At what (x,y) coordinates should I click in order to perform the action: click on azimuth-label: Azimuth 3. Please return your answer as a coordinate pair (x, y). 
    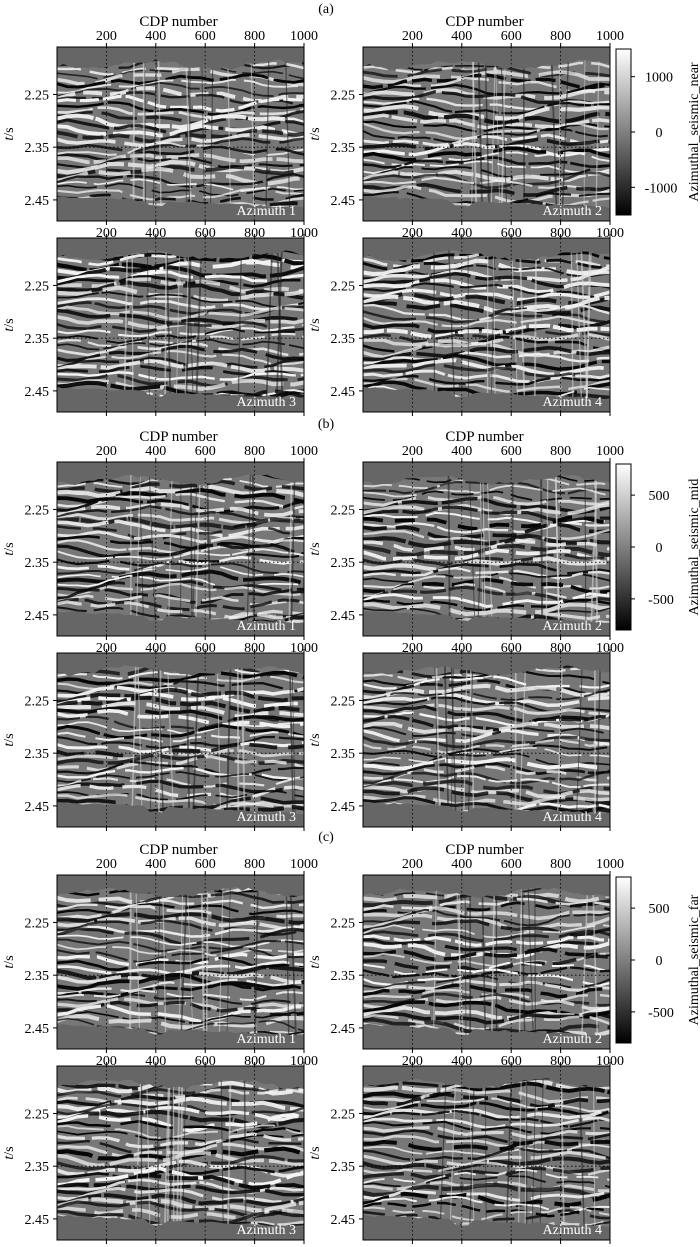
    Looking at the image, I should click on (267, 1230).